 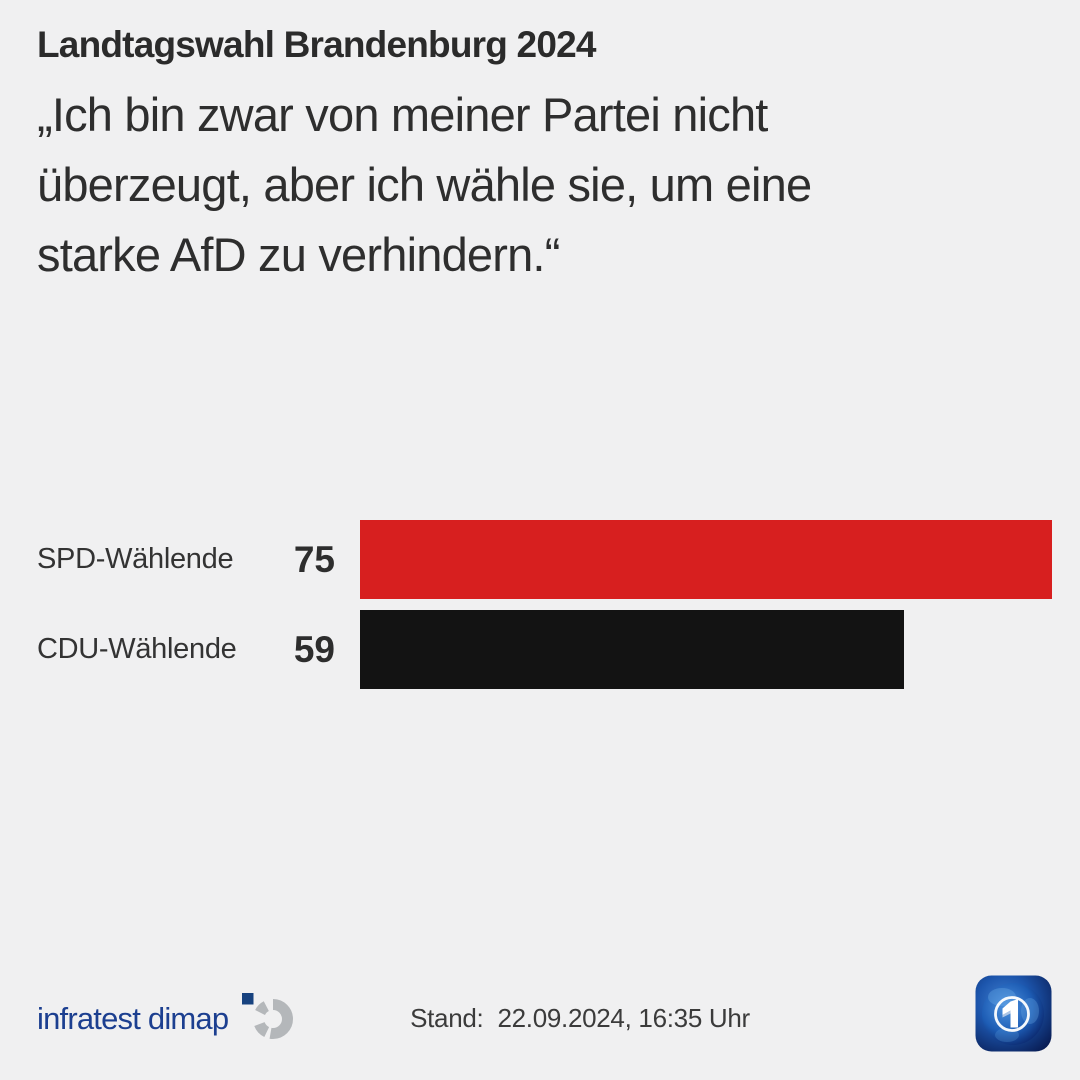 I want to click on status-timestamp: Stand: 22.09.2024, 16:35 Uhr, so click(x=580, y=1018).